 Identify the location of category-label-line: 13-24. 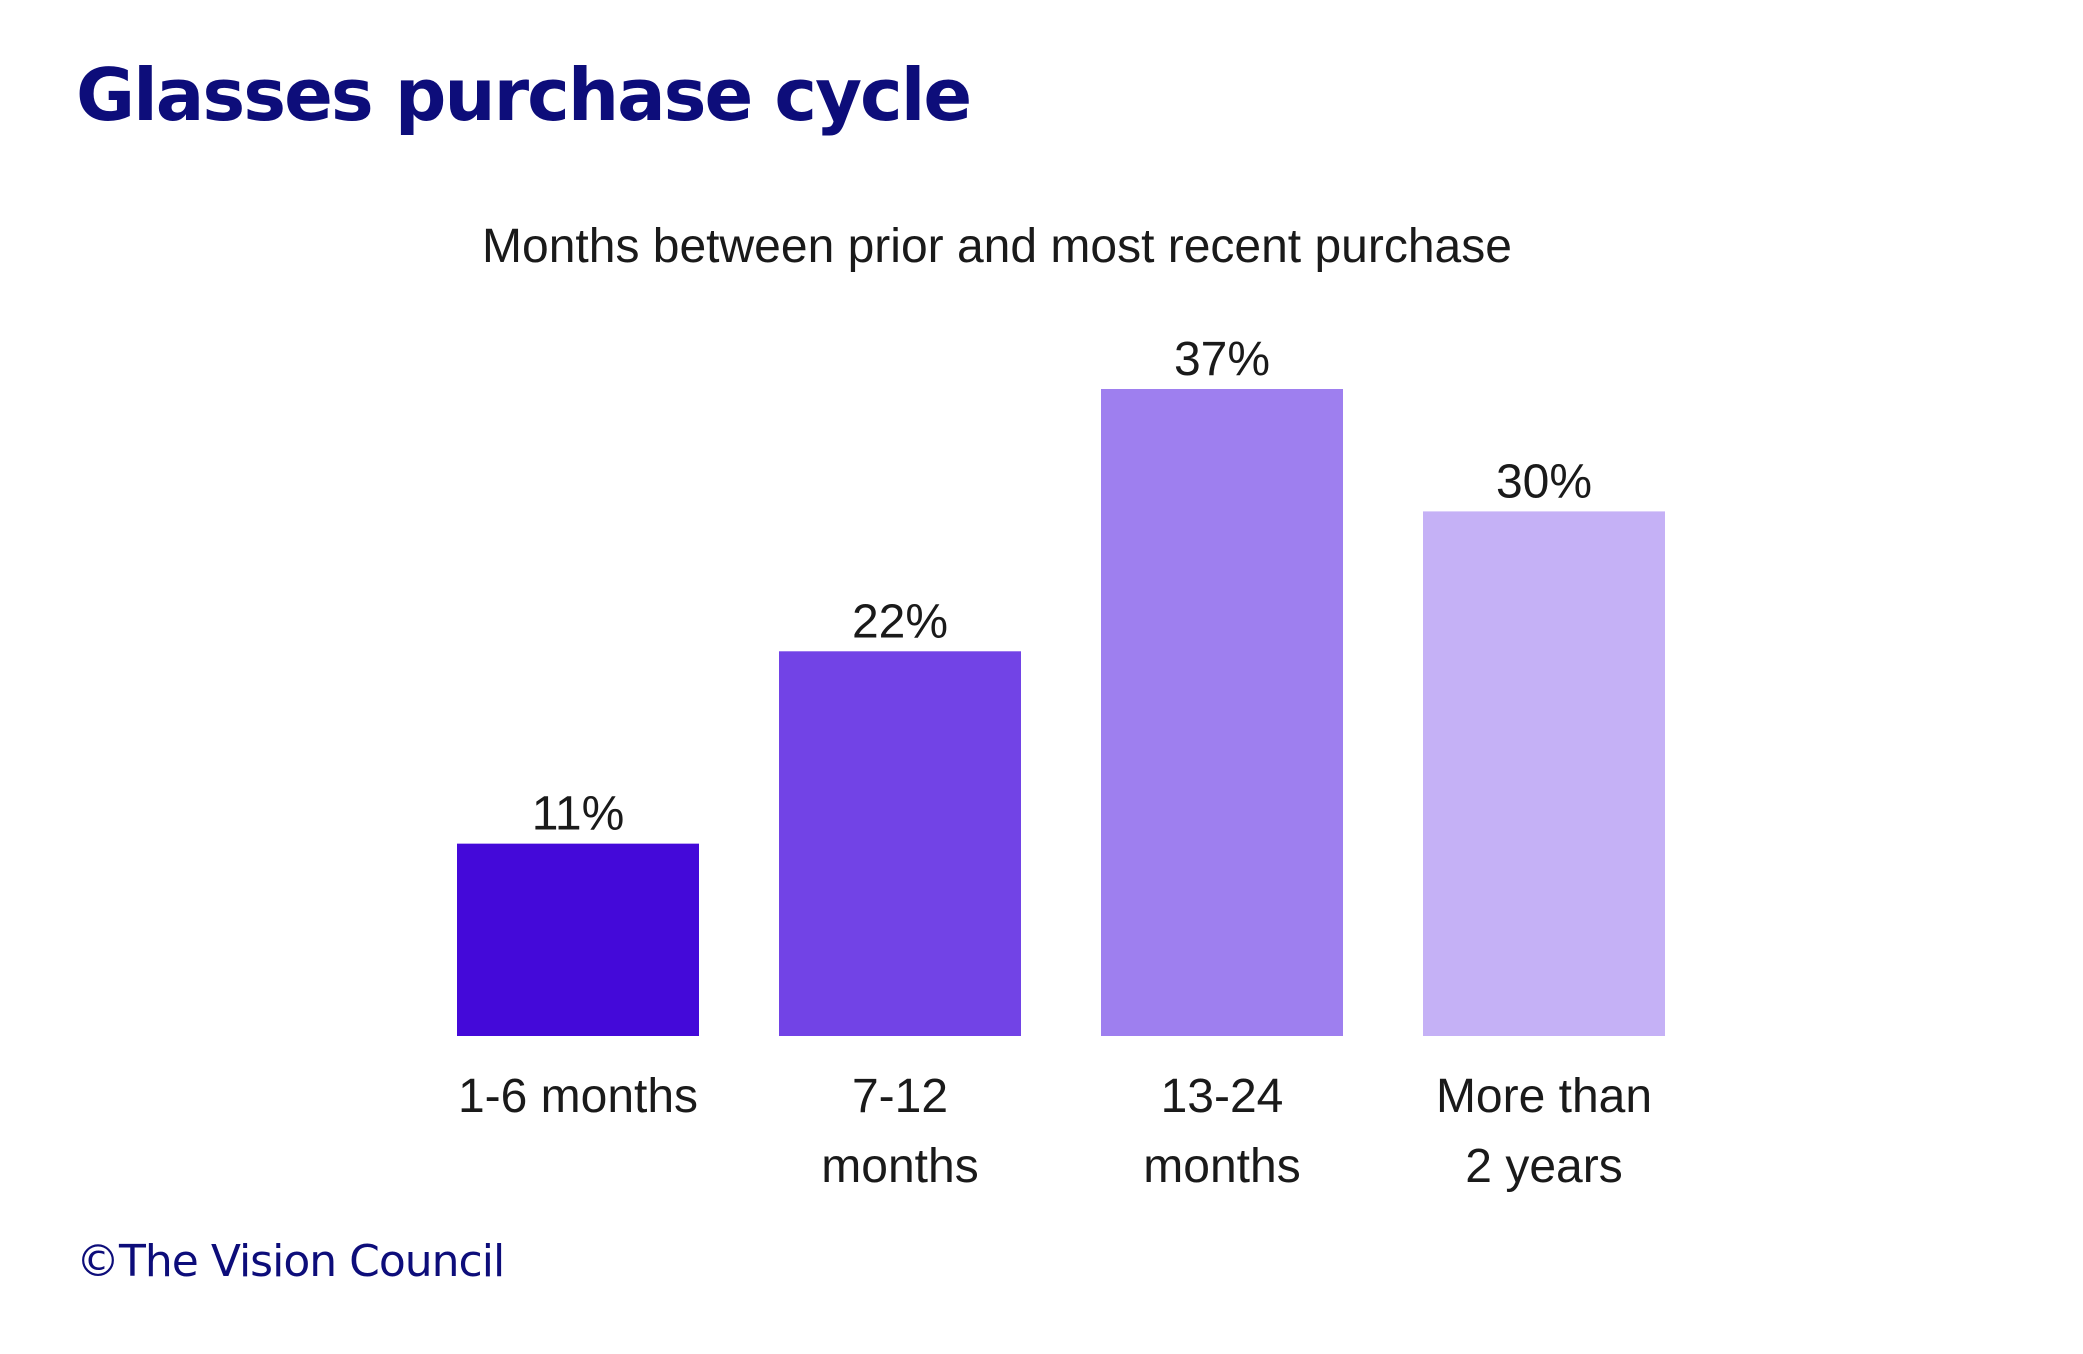
(1222, 1096).